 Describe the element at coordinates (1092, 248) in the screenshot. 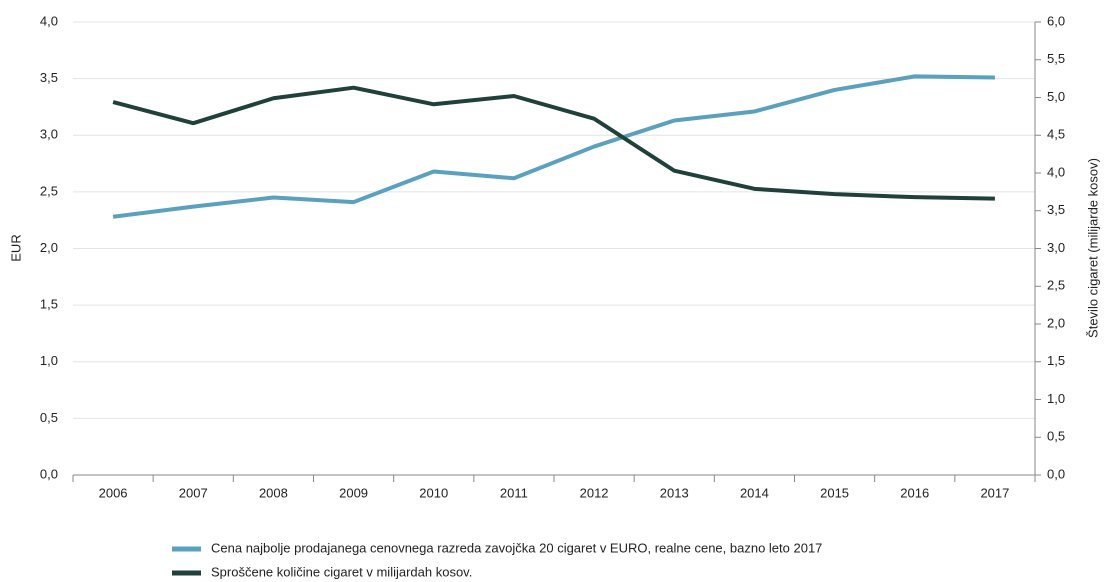

I see `y2-axis-title: Število cigaret (milijarde kosov)` at that location.